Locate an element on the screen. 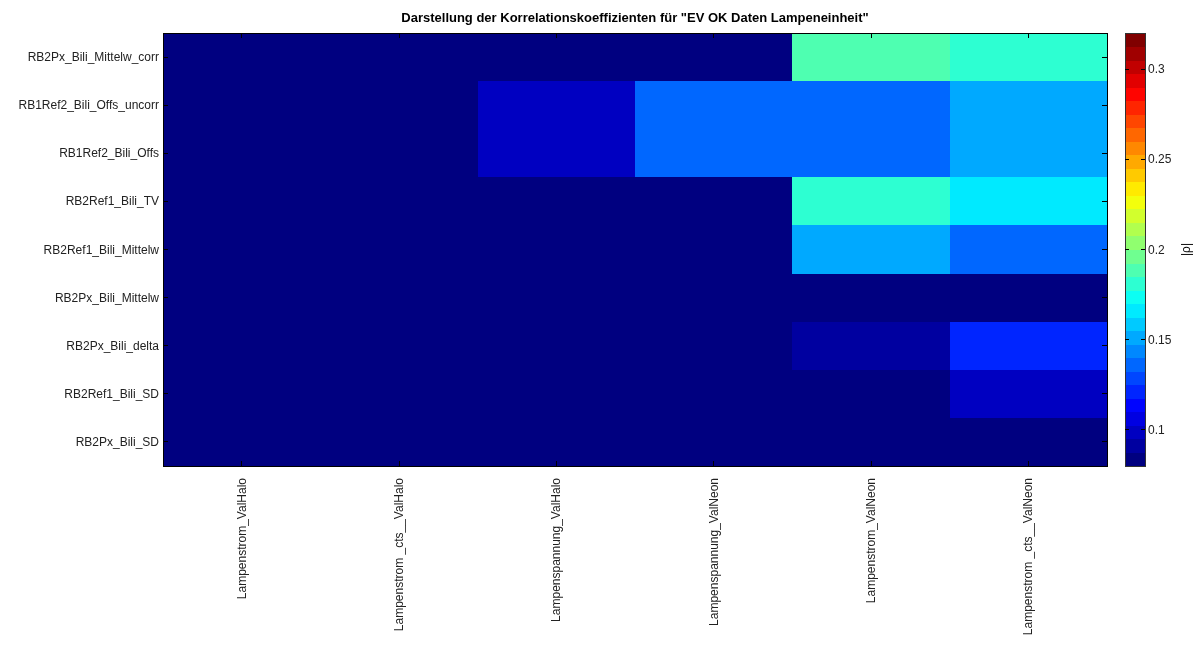 The height and width of the screenshot is (645, 1204). x-tick-label: Lampenstrom_ValNeon is located at coordinates (871, 541).